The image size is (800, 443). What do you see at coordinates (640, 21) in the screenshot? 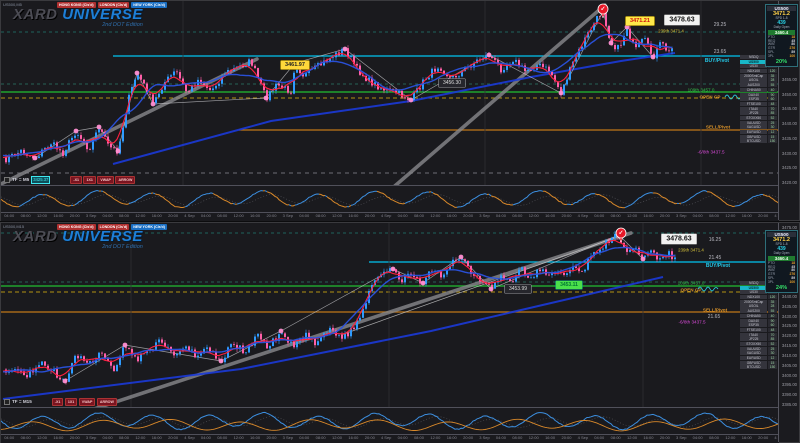
I see `annotation-text: 3471.21` at bounding box center [640, 21].